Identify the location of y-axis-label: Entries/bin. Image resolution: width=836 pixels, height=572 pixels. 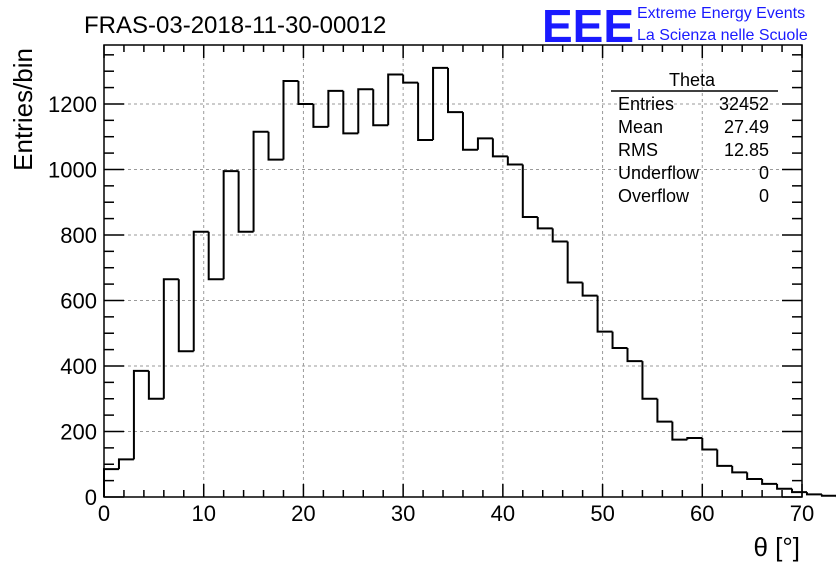
(23, 109).